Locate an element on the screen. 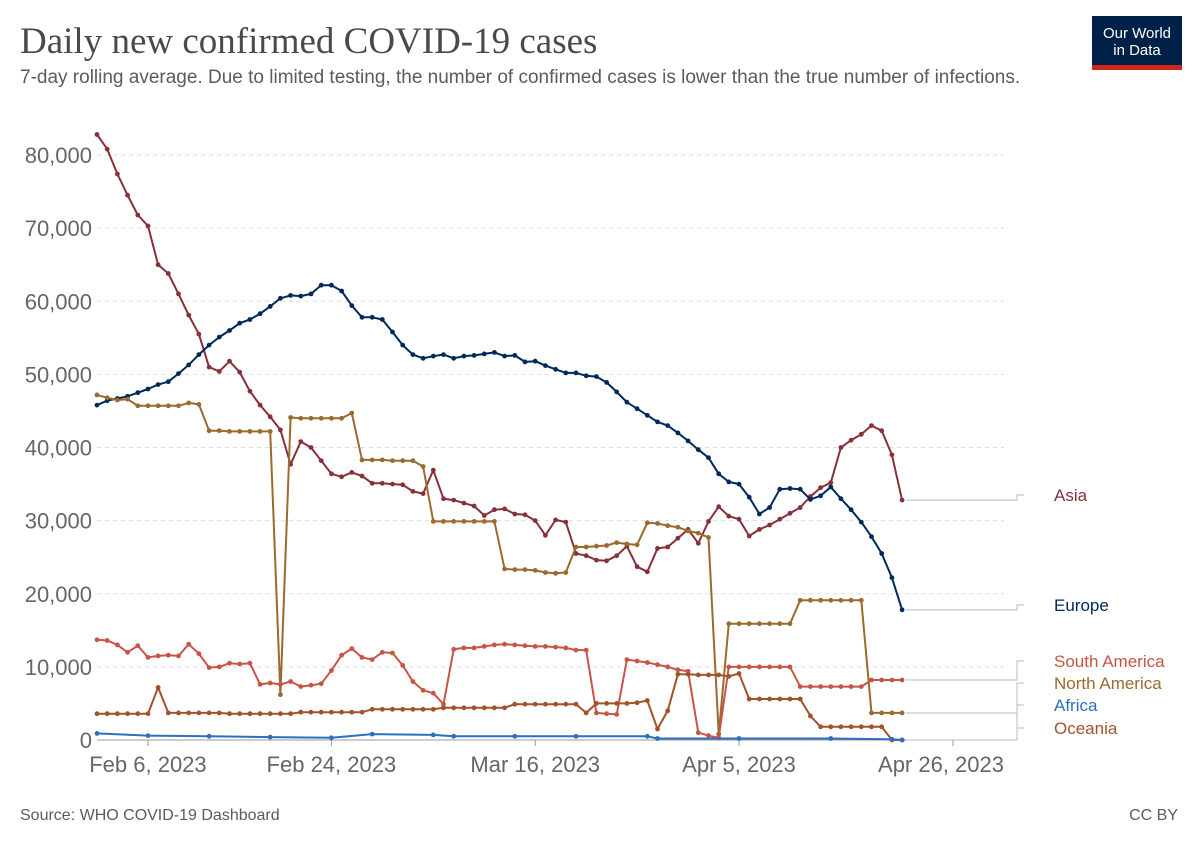  series-label: North America is located at coordinates (1108, 683).